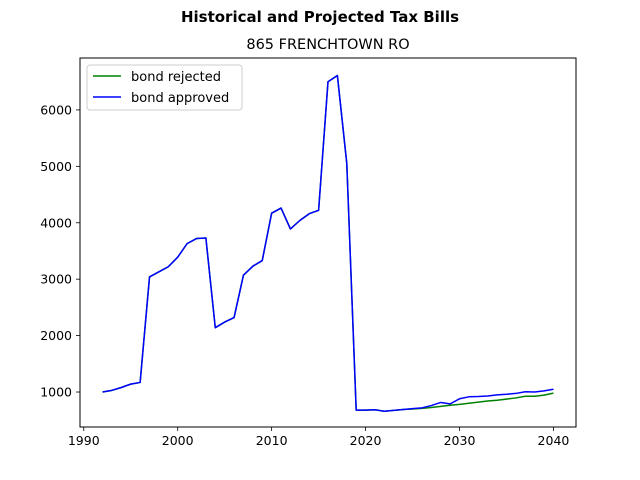 The width and height of the screenshot is (640, 480). What do you see at coordinates (56, 166) in the screenshot?
I see `y-tick-label: 5000` at bounding box center [56, 166].